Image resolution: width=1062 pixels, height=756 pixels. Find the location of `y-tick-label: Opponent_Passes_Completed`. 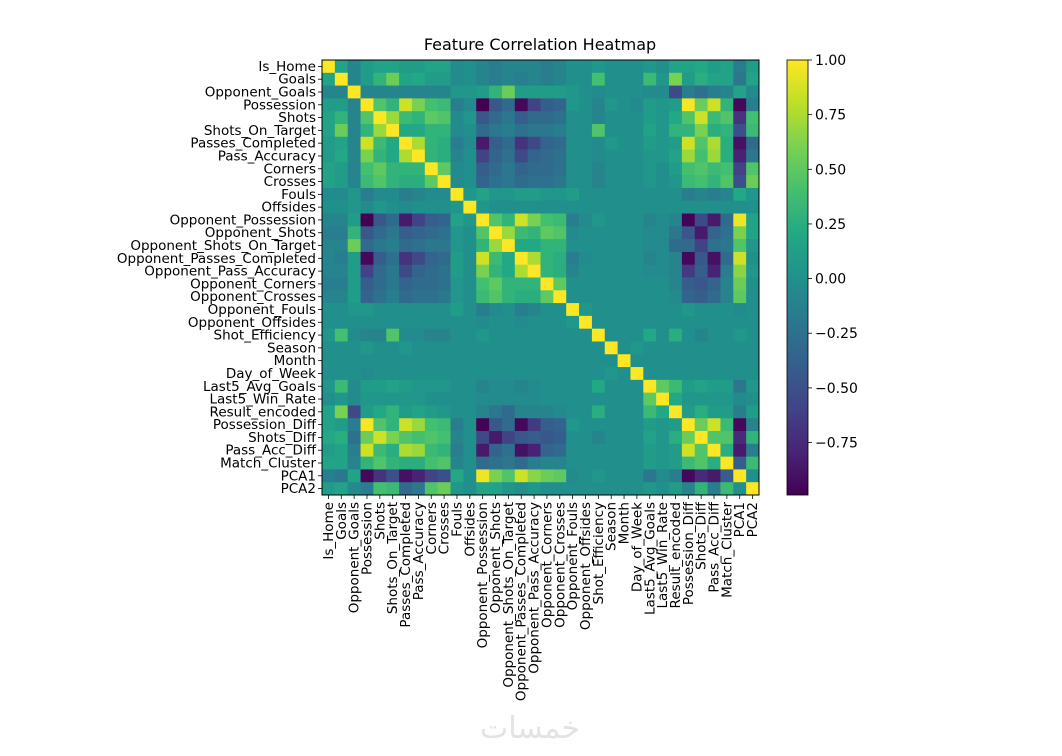

y-tick-label: Opponent_Passes_Completed is located at coordinates (216, 259).